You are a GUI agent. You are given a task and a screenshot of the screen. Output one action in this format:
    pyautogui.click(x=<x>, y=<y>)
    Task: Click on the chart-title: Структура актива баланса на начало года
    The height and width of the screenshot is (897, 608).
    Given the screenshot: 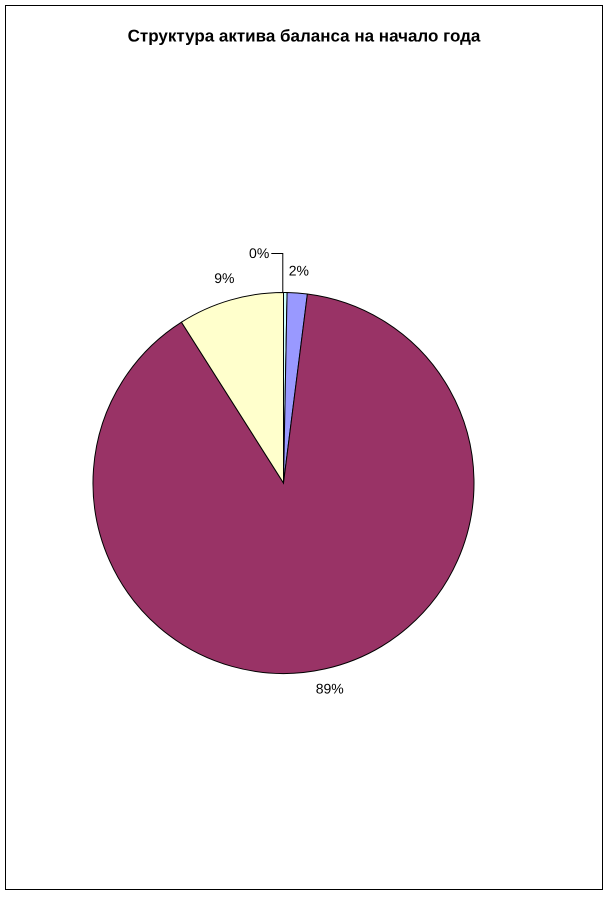 What is the action you would take?
    pyautogui.click(x=304, y=36)
    